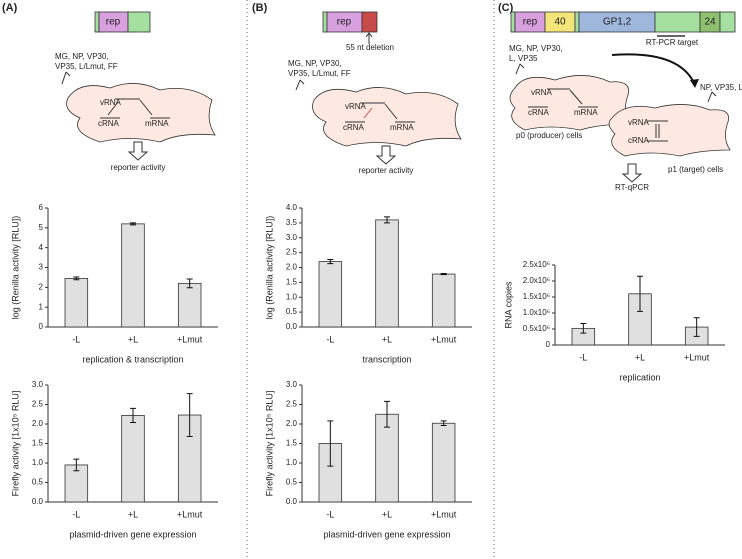 This screenshot has height=559, width=742. What do you see at coordinates (694, 83) in the screenshot?
I see `arrow-head` at bounding box center [694, 83].